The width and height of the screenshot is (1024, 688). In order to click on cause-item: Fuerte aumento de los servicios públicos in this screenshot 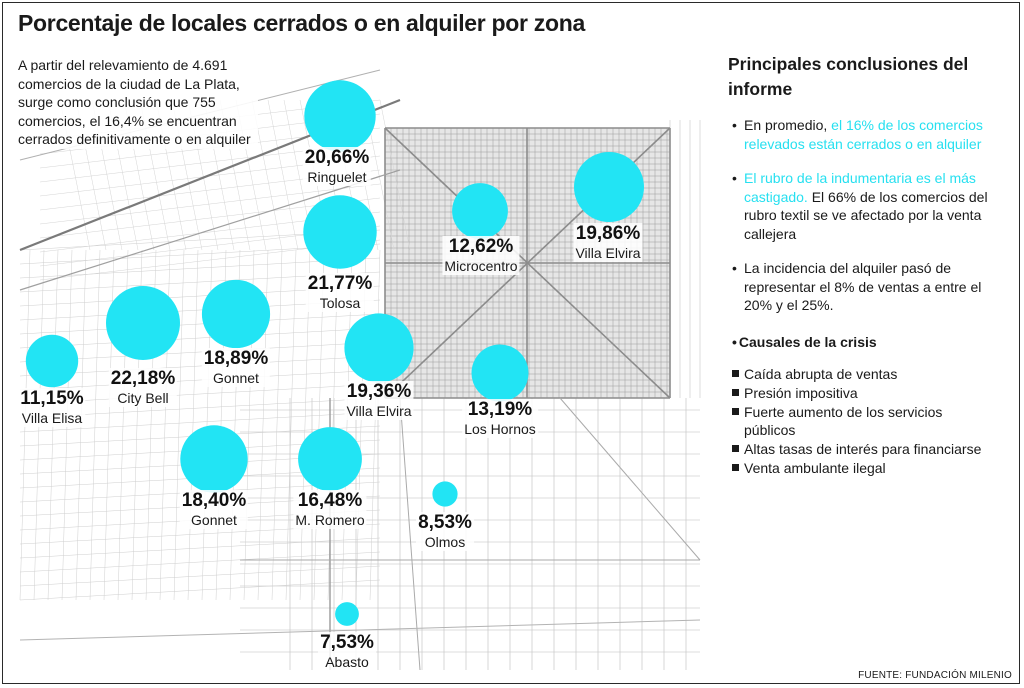, I will do `click(853, 421)`.